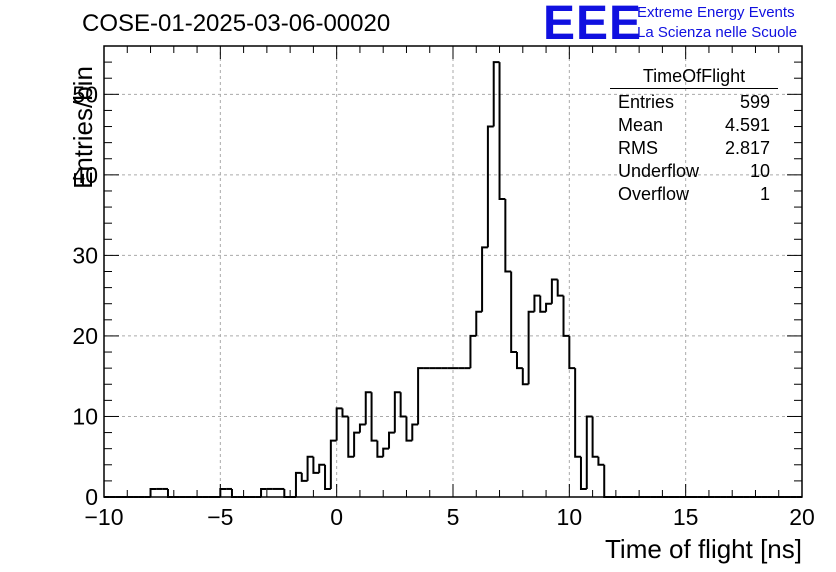  What do you see at coordinates (453, 517) in the screenshot?
I see `x-tick-label: 5` at bounding box center [453, 517].